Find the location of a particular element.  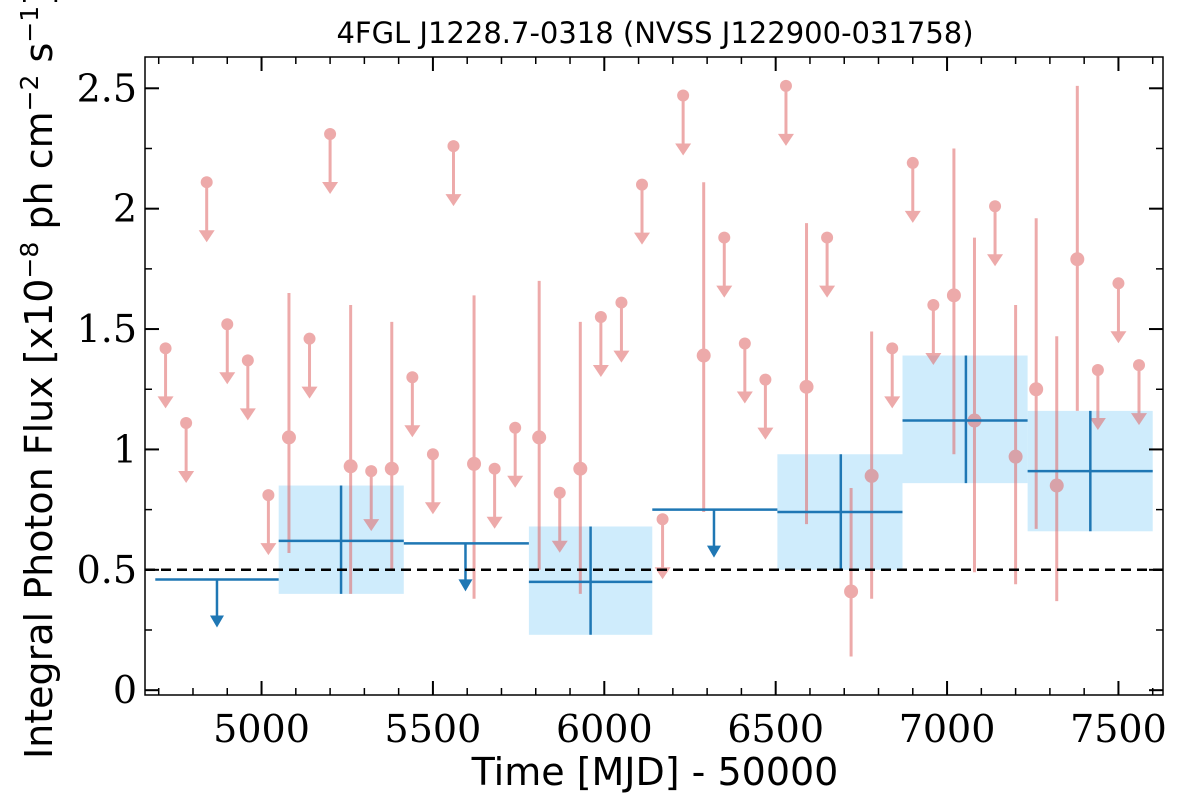

x-tick-label: 7000 is located at coordinates (947, 729).